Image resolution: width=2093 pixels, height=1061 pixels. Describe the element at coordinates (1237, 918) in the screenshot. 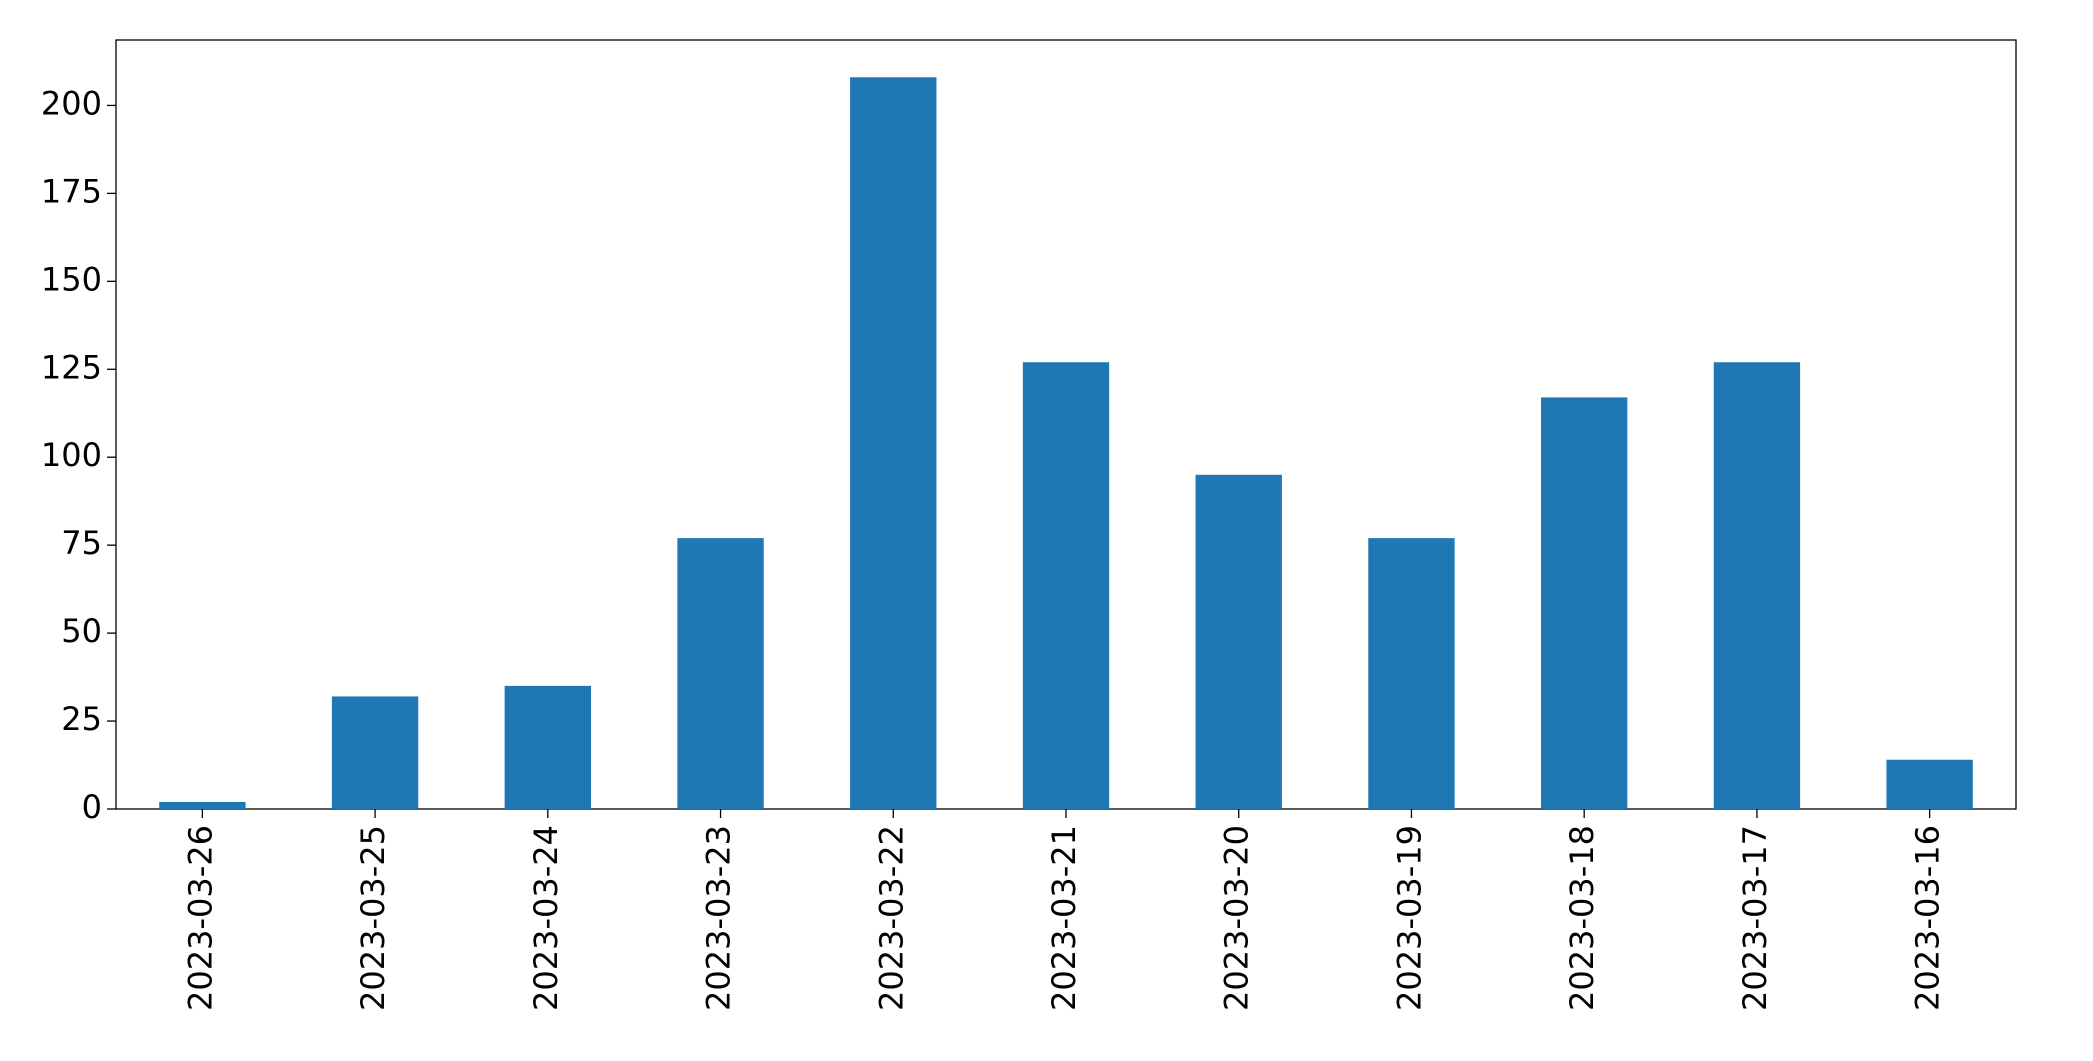

I see `x-tick-label: 2023-03-20` at that location.